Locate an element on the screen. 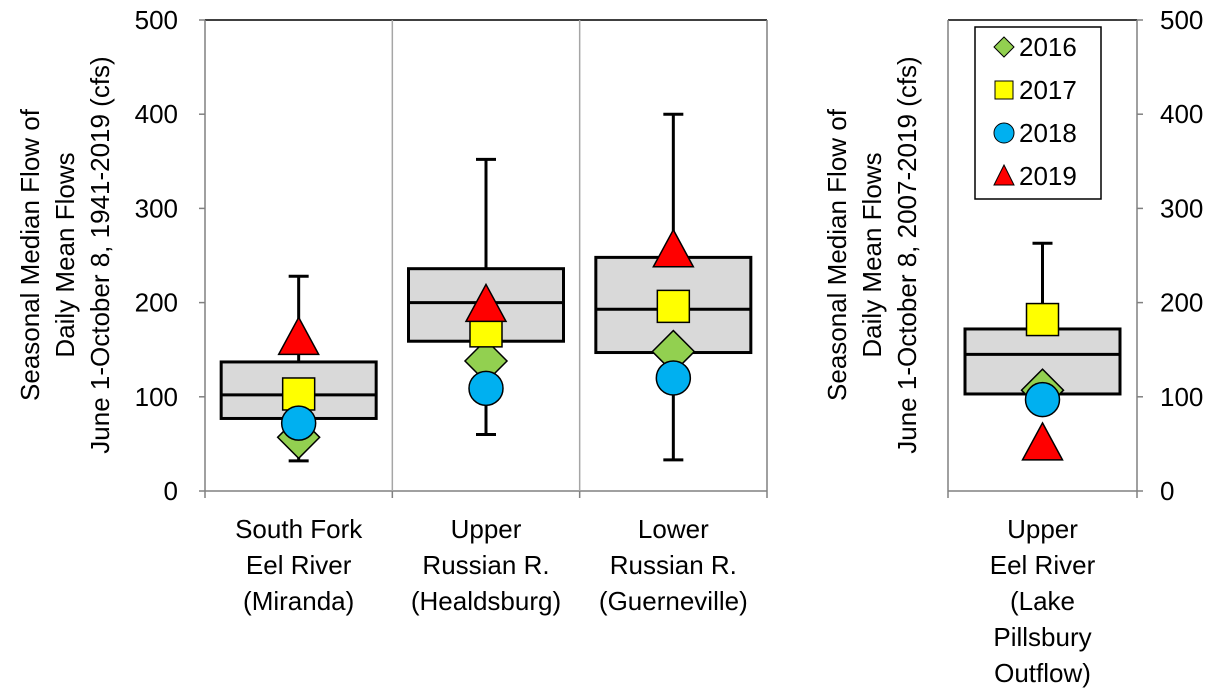 Image resolution: width=1231 pixels, height=696 pixels. legend-marker-triangle is located at coordinates (1004, 174).